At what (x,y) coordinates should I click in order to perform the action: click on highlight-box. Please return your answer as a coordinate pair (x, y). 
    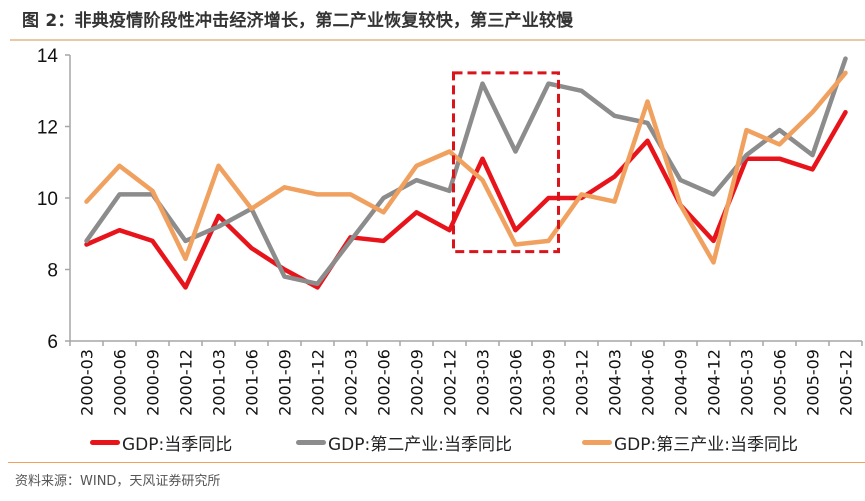
    Looking at the image, I should click on (506, 162).